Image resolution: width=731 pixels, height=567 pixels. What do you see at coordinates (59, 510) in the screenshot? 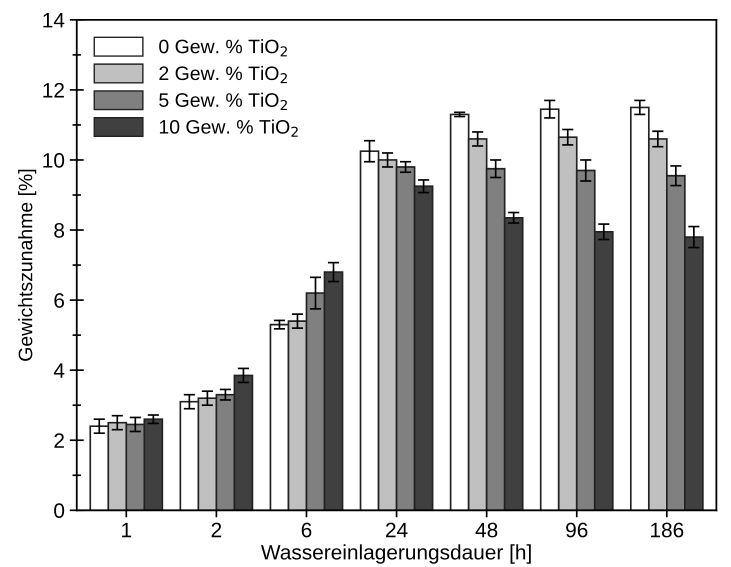
I see `y-tick-label: 0` at bounding box center [59, 510].